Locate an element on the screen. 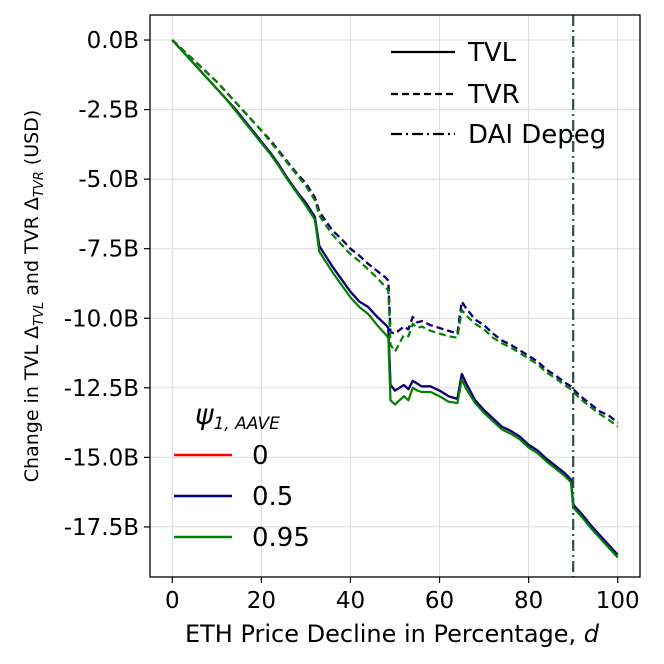 This screenshot has height=664, width=664. x-tick-label: 100 is located at coordinates (618, 601).